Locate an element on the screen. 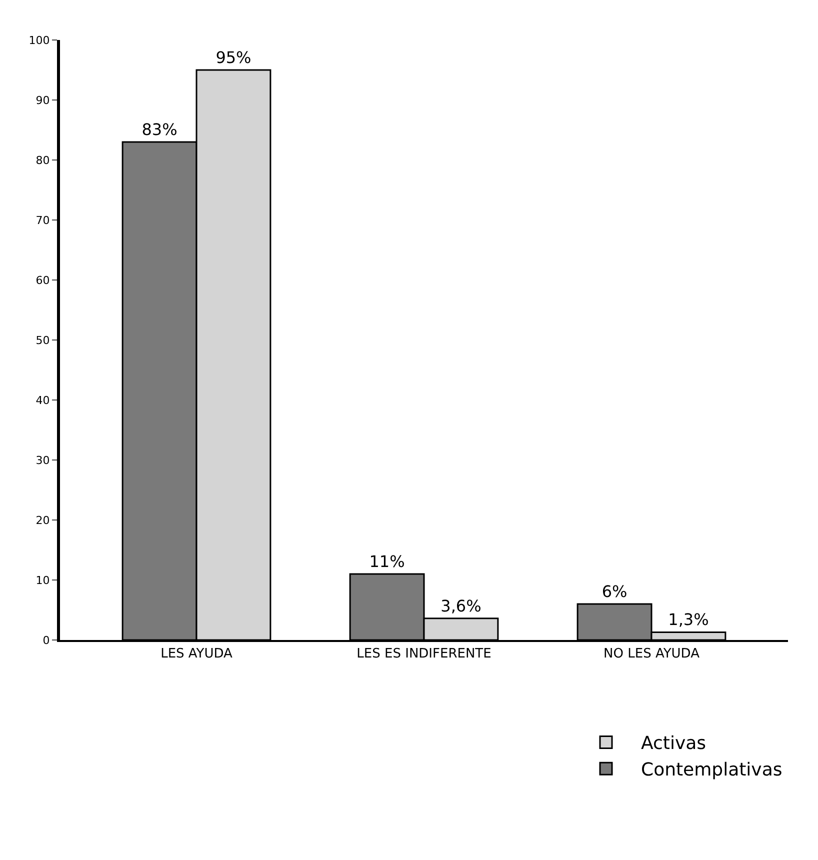 This screenshot has width=818, height=860. y-tick-label: 10 is located at coordinates (43, 580).